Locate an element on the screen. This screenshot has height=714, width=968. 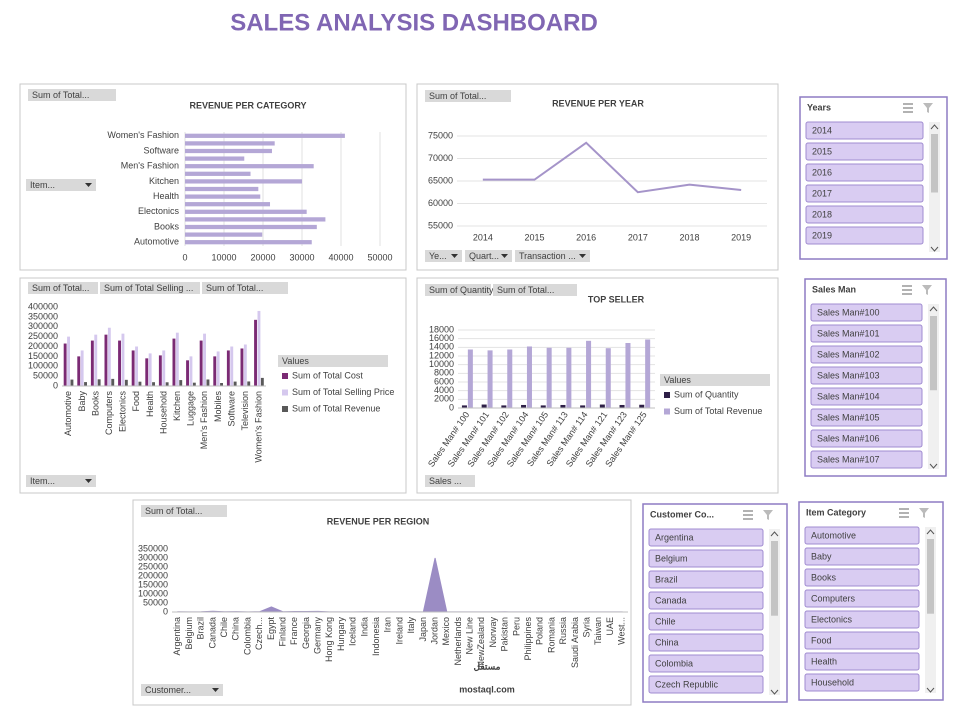
slicer-item-label: Food is located at coordinates (821, 640).